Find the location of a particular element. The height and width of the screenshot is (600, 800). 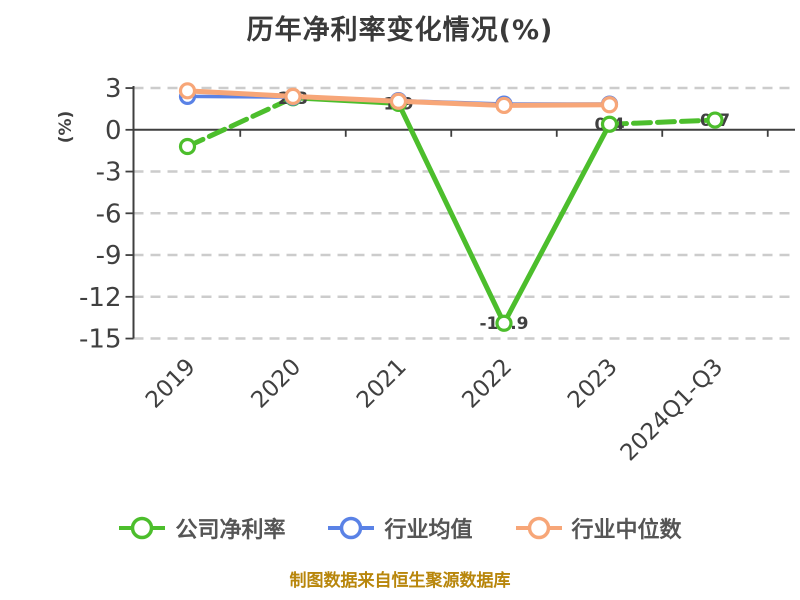

y-tick-label: -15 is located at coordinates (100, 340).